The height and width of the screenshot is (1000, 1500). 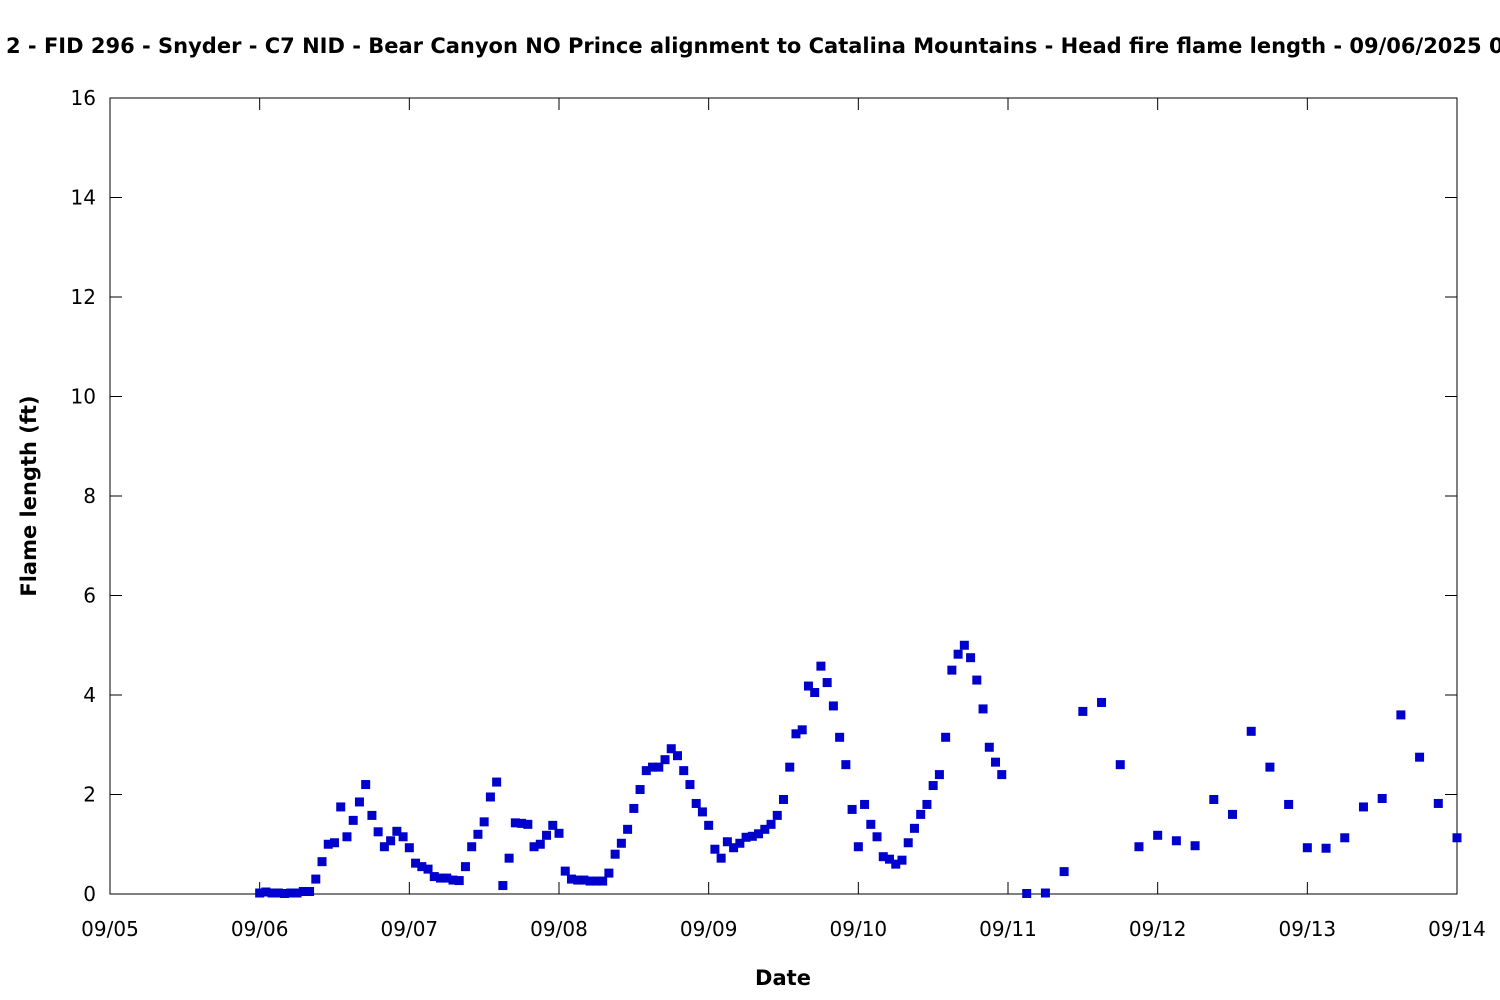 What do you see at coordinates (83, 297) in the screenshot?
I see `y-tick-label: 12` at bounding box center [83, 297].